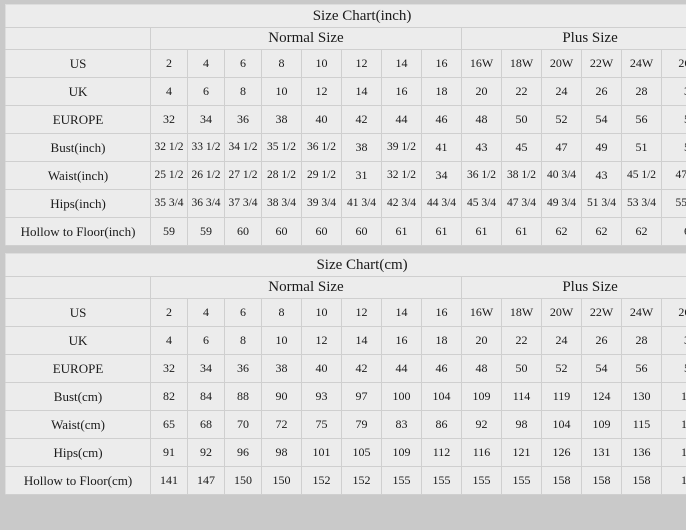 This screenshot has width=686, height=530. Describe the element at coordinates (401, 424) in the screenshot. I see `cm-cell: 83` at that location.